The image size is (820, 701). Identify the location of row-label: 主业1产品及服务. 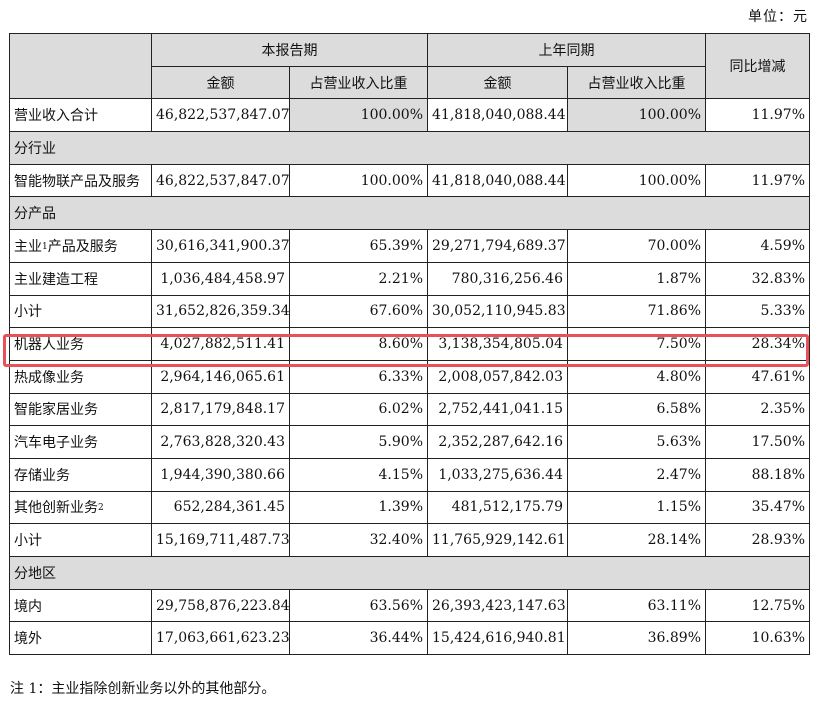
(80, 246).